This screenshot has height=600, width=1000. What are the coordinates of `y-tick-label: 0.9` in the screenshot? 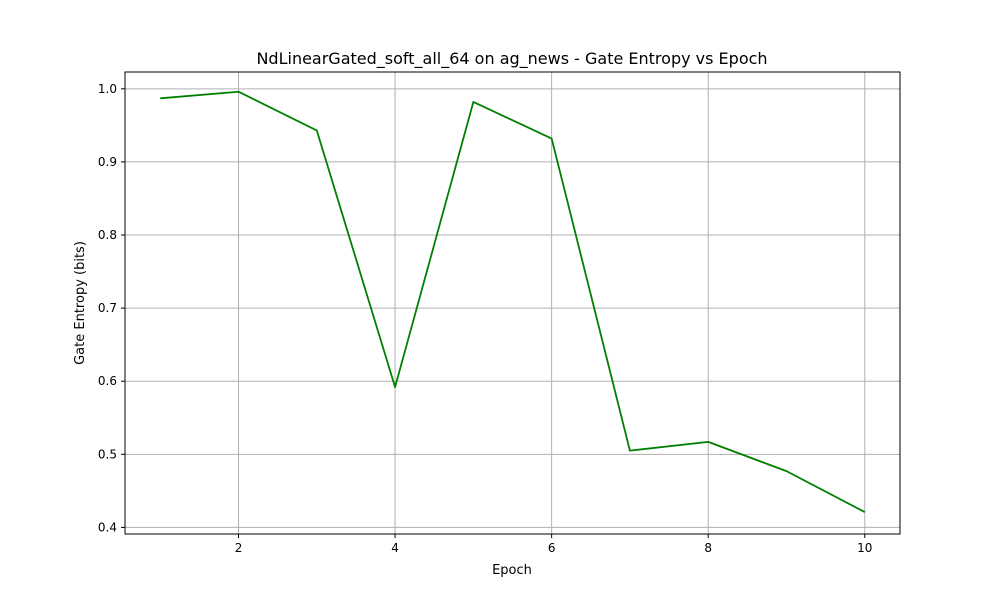 It's located at (107, 162).